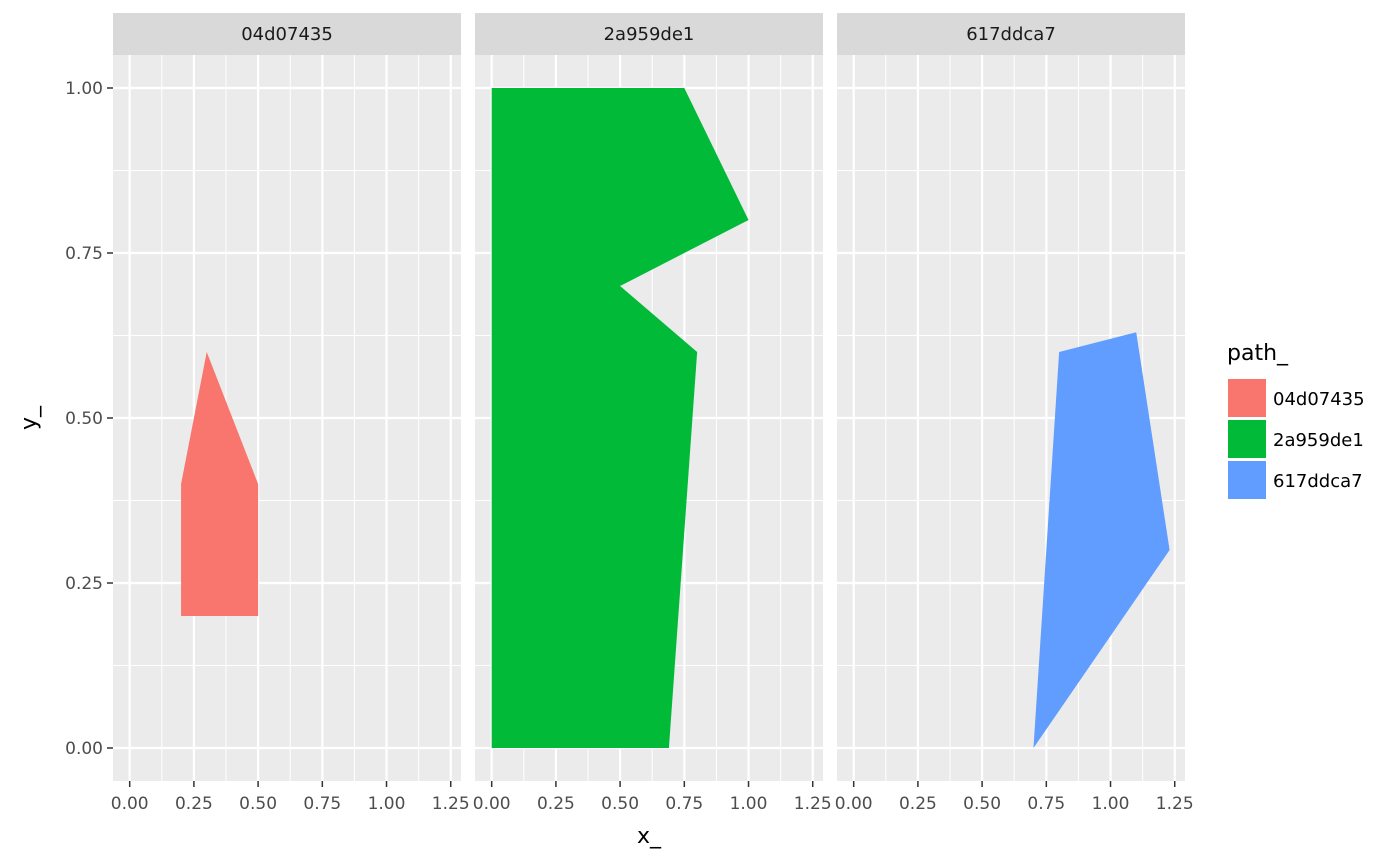 Image resolution: width=1400 pixels, height=865 pixels. Describe the element at coordinates (84, 254) in the screenshot. I see `y-tick-label: 0.75` at that location.